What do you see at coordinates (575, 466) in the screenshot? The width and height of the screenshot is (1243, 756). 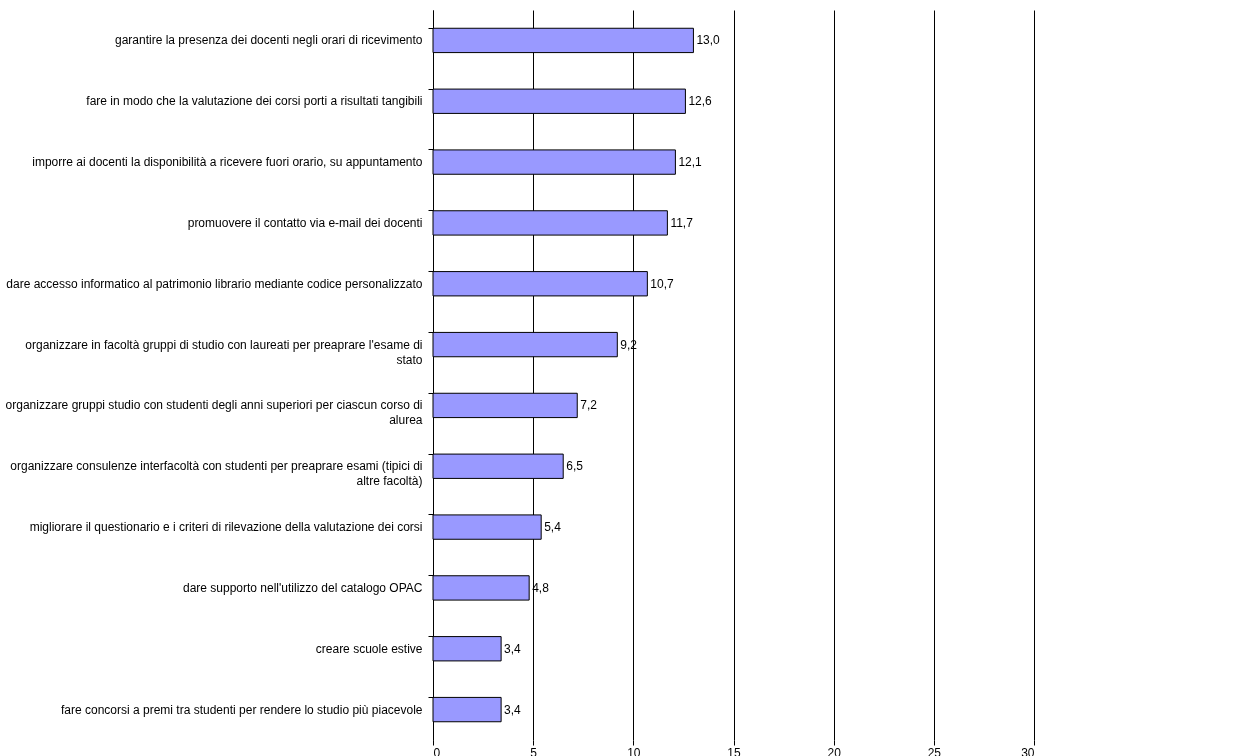 I see `data-label: 6,5` at bounding box center [575, 466].